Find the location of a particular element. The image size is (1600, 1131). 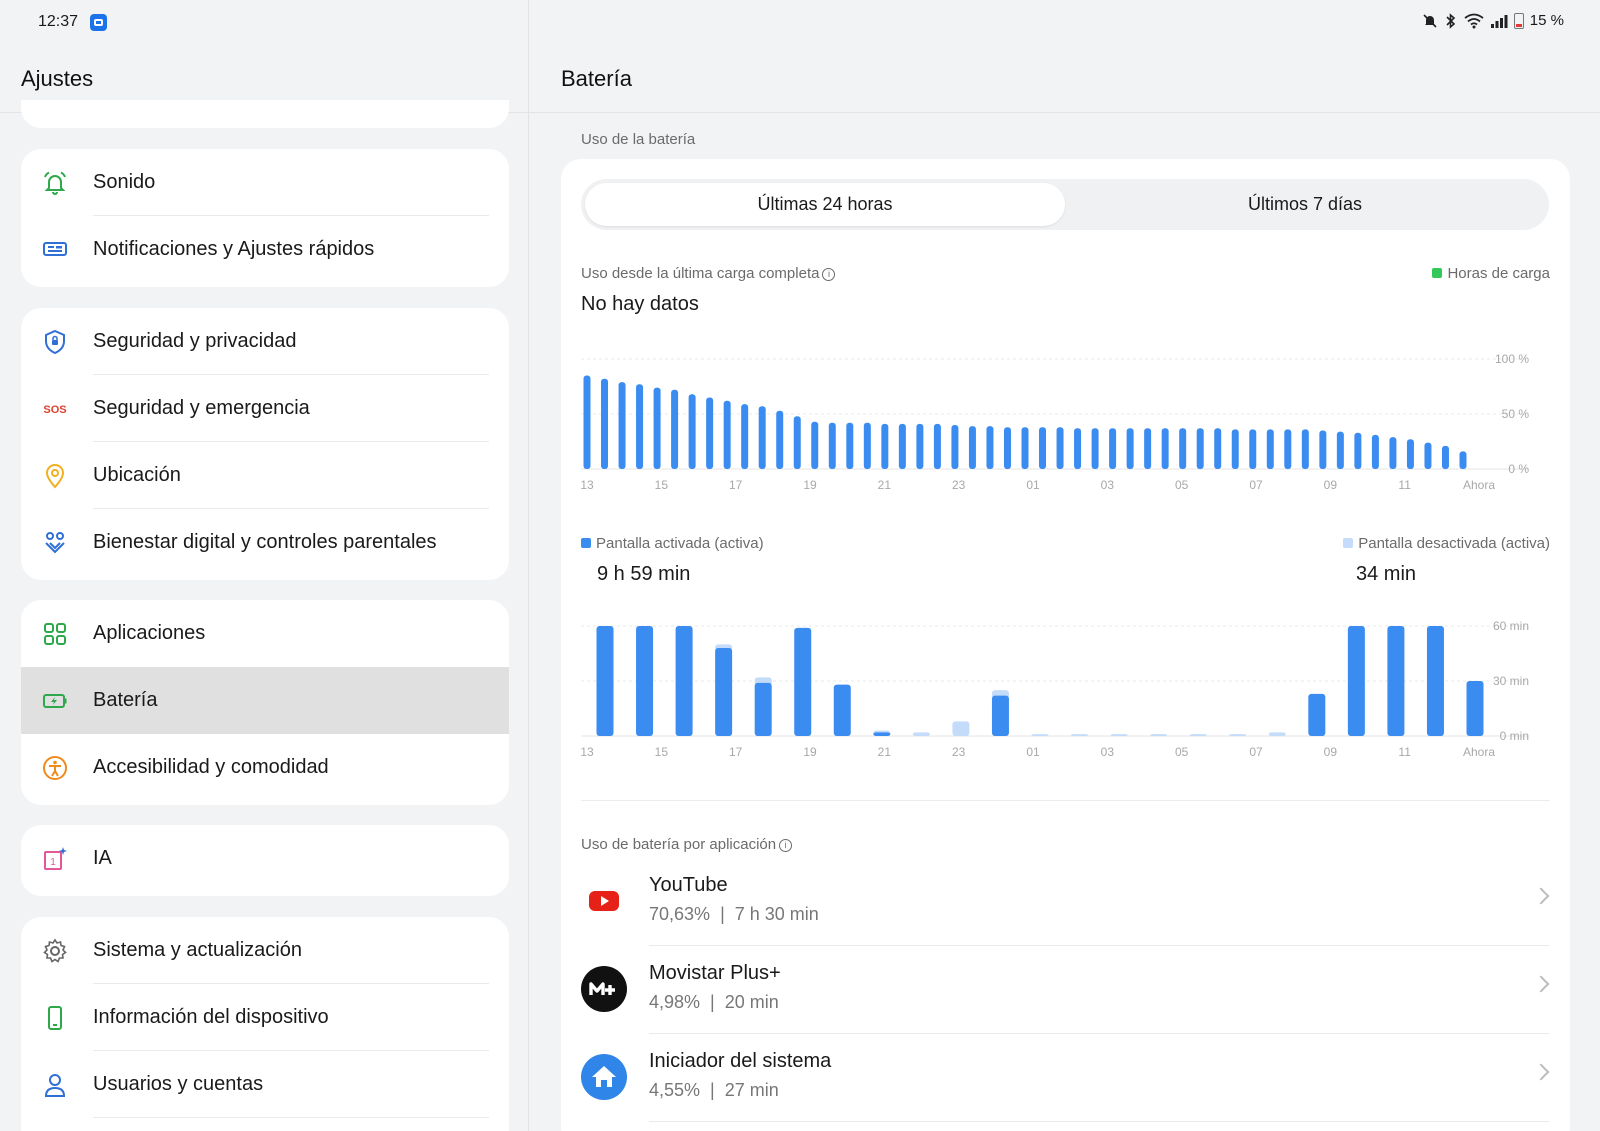

section-divider is located at coordinates (1065, 800).